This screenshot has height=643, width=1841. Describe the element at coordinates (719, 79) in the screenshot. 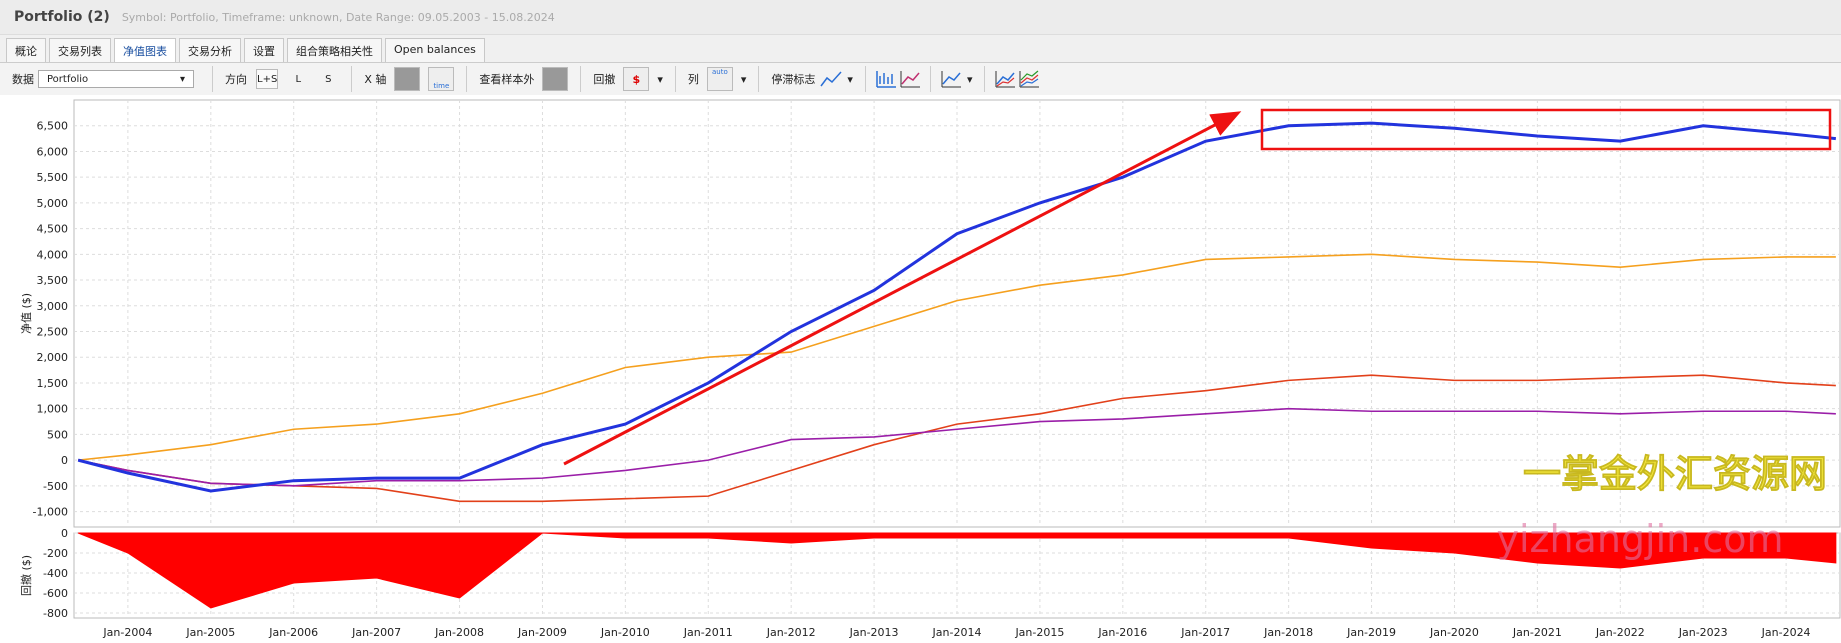

I see `icon-button: auto` at that location.